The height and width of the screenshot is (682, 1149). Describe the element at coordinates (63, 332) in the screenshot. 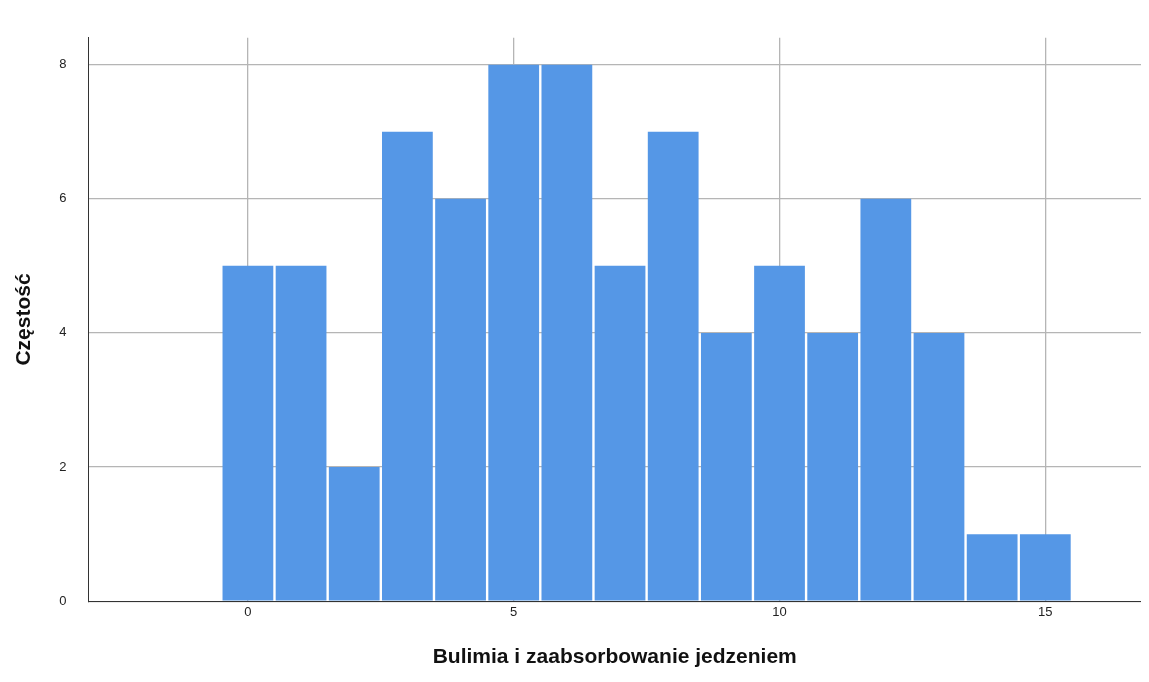

I see `y-tick-label: 4` at that location.